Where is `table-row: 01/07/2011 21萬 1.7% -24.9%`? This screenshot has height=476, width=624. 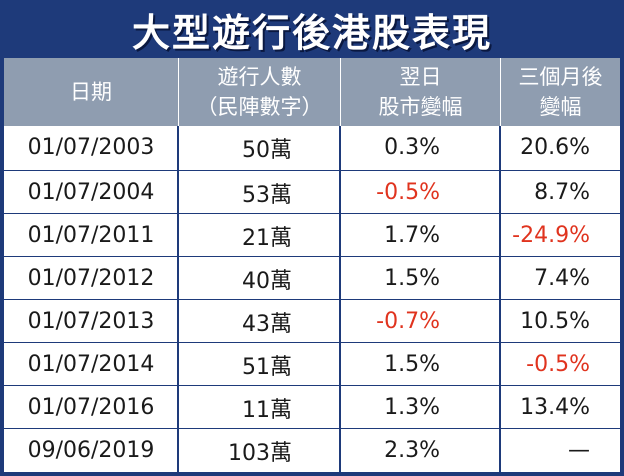 table-row: 01/07/2011 21萬 1.7% -24.9% is located at coordinates (312, 235).